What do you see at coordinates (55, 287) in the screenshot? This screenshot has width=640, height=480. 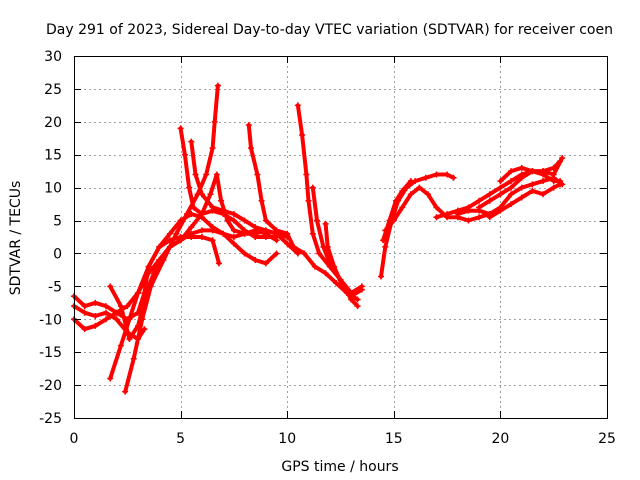 I see `y-tick-label: -5` at bounding box center [55, 287].